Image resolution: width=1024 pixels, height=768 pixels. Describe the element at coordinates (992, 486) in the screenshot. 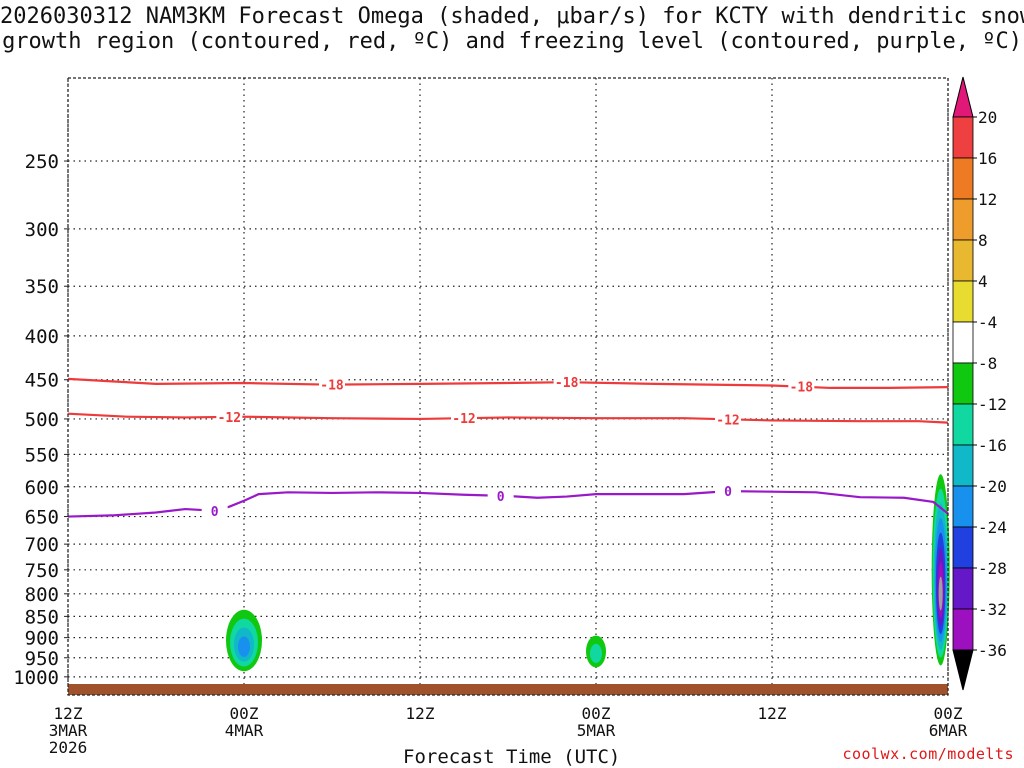

I see `colorbar-tick-label: -20` at that location.